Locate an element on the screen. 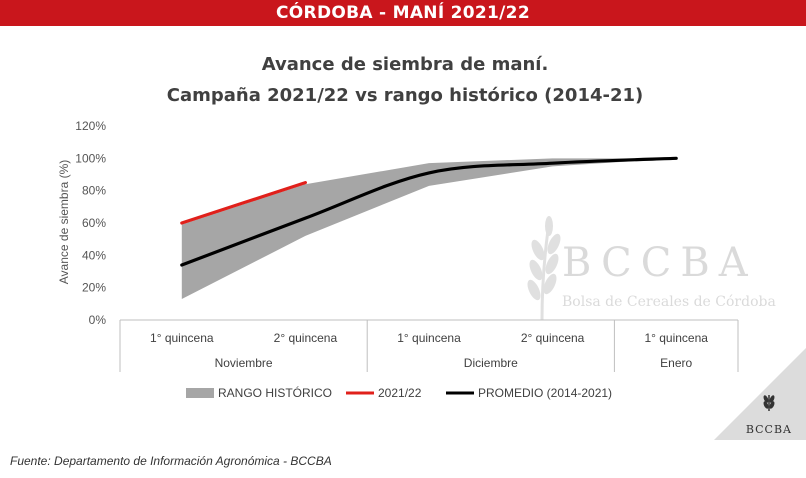 This screenshot has width=806, height=478. y-tick-label: 120% is located at coordinates (90, 126).